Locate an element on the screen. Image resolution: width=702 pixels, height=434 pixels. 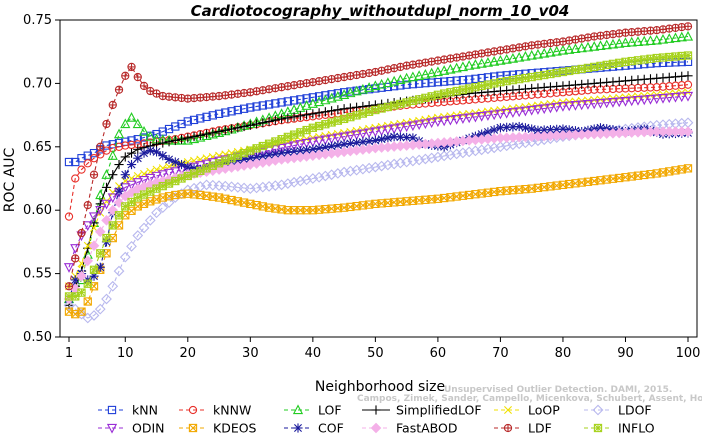
x-tick-label: 50 is located at coordinates (375, 353).